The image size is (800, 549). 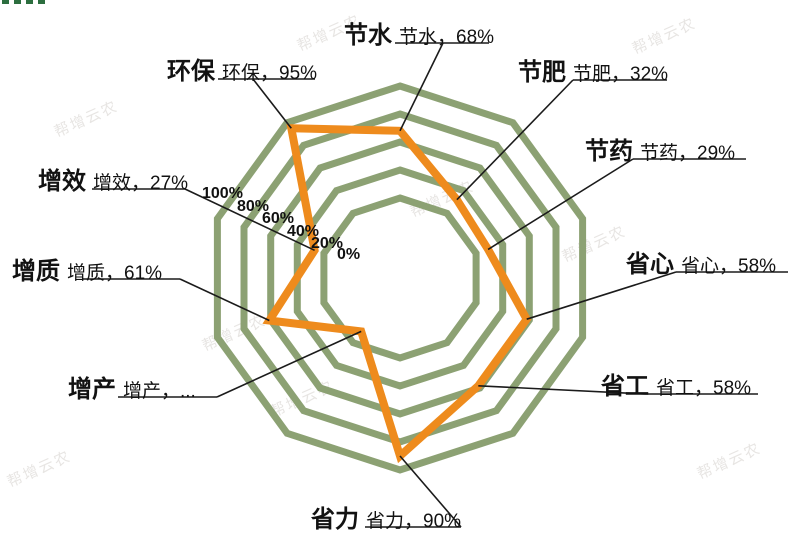 What do you see at coordinates (335, 519) in the screenshot?
I see `category-name: 省力` at bounding box center [335, 519].